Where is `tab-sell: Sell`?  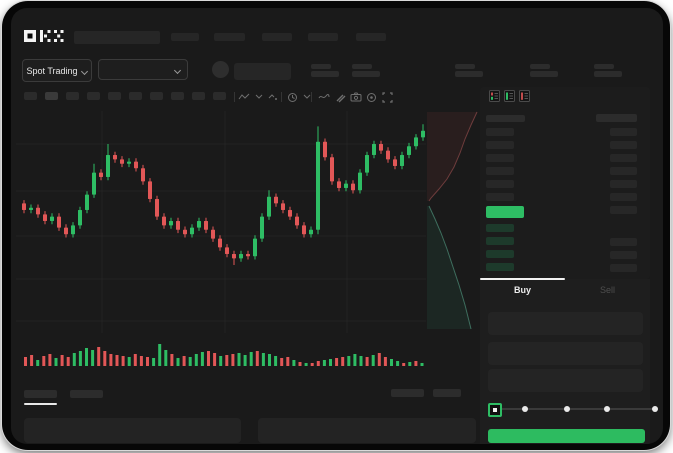 tab-sell: Sell is located at coordinates (607, 290).